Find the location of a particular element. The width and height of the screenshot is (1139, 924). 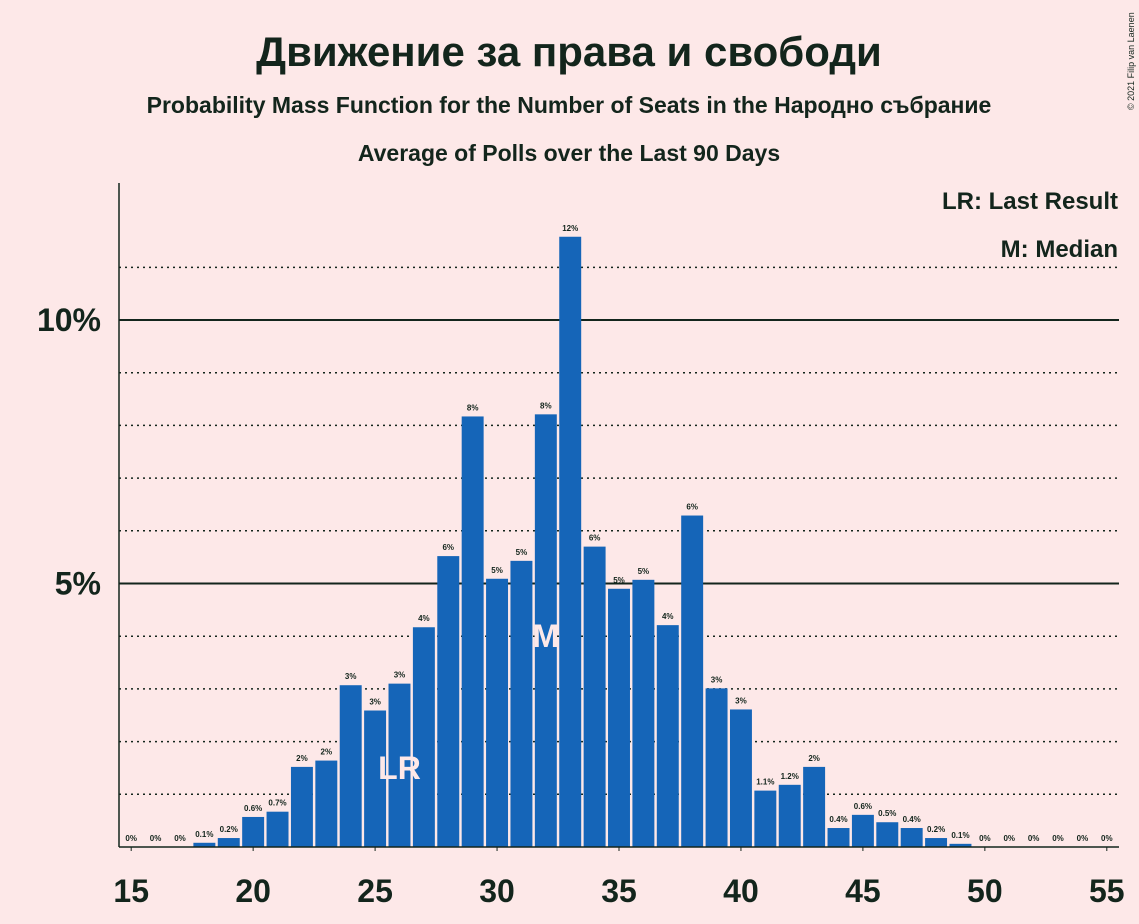

x-tick-label: 20 is located at coordinates (253, 891).